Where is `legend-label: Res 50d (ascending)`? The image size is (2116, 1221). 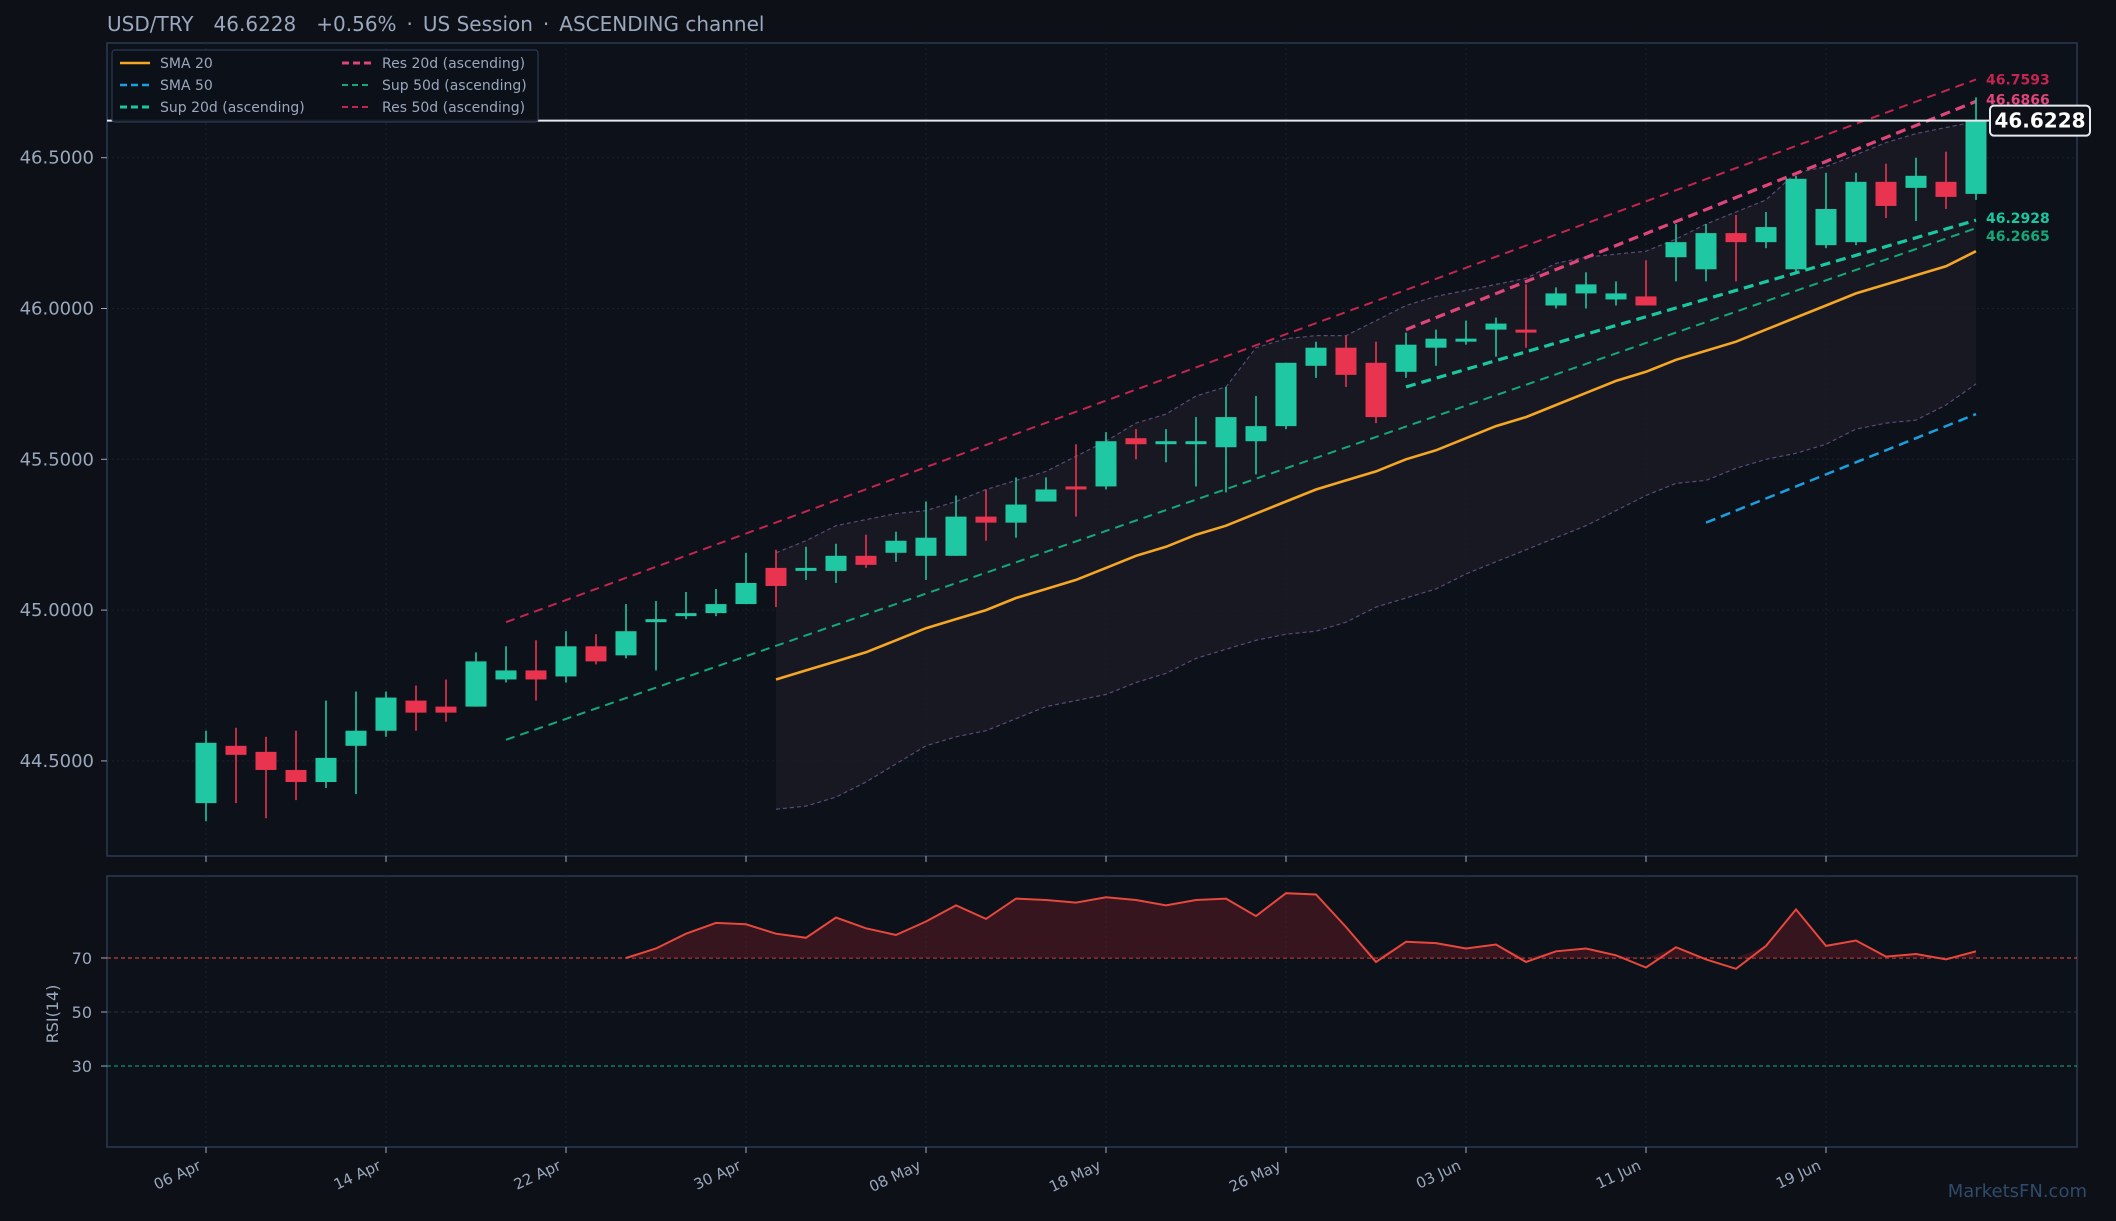 legend-label: Res 50d (ascending) is located at coordinates (453, 108).